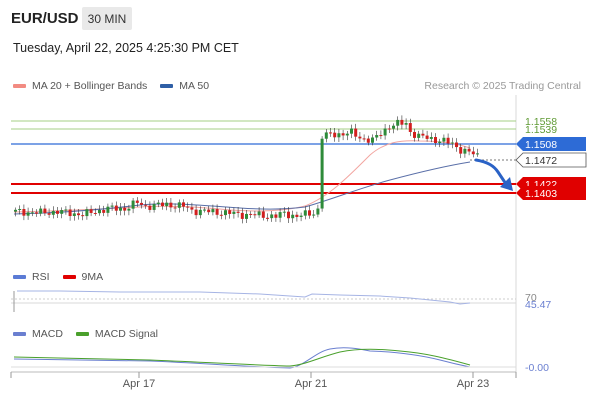  Describe the element at coordinates (473, 384) in the screenshot. I see `x-label-apr23: Apr 23` at that location.